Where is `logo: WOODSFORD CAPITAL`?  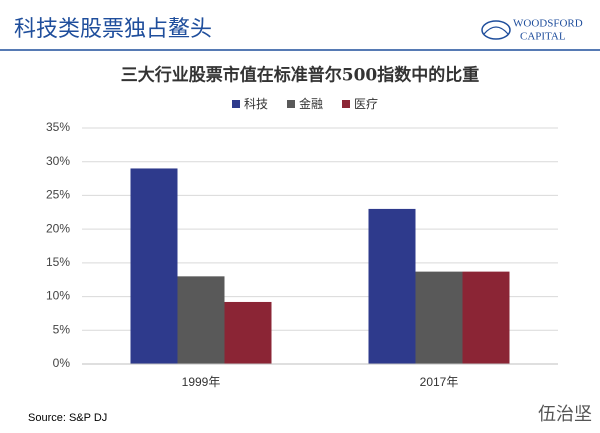 logo: WOODSFORD CAPITAL is located at coordinates (532, 30).